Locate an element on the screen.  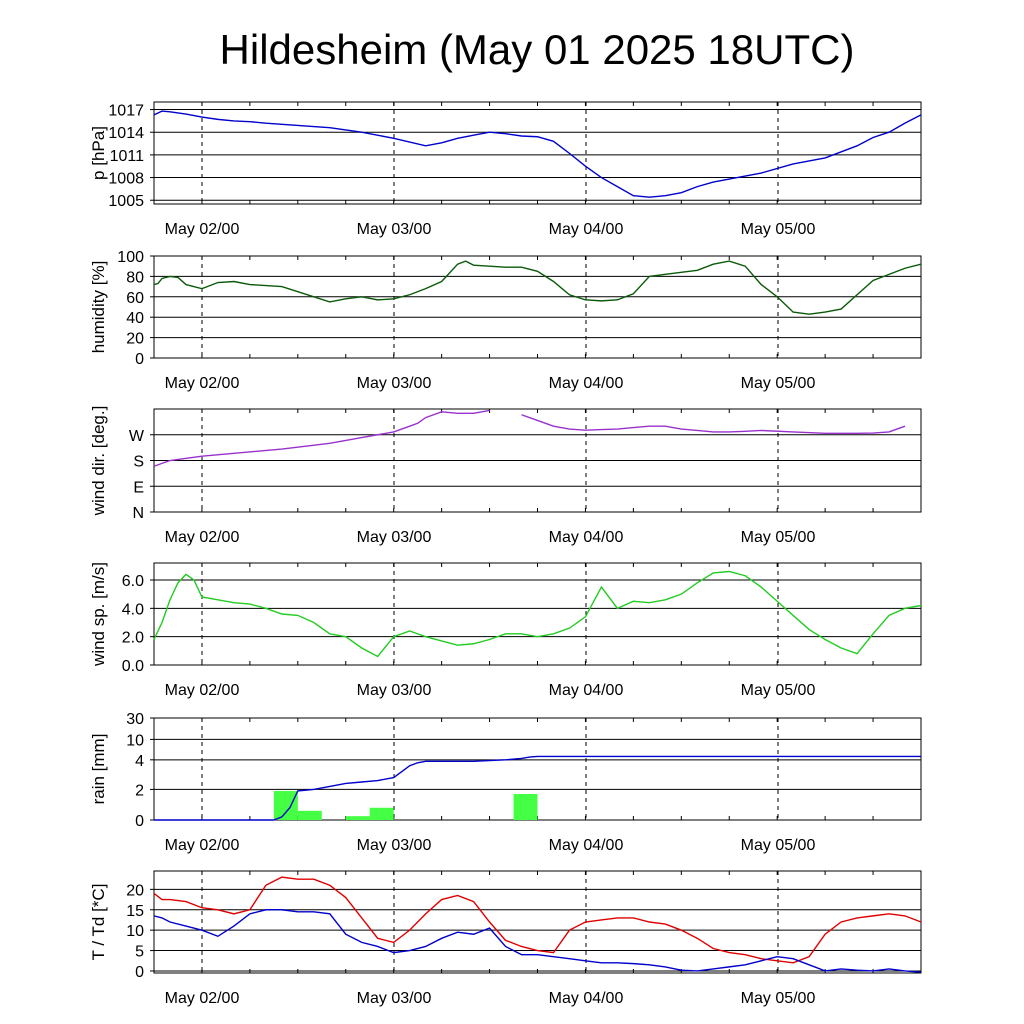
date-label-3-1: May 03/00 is located at coordinates (394, 690).